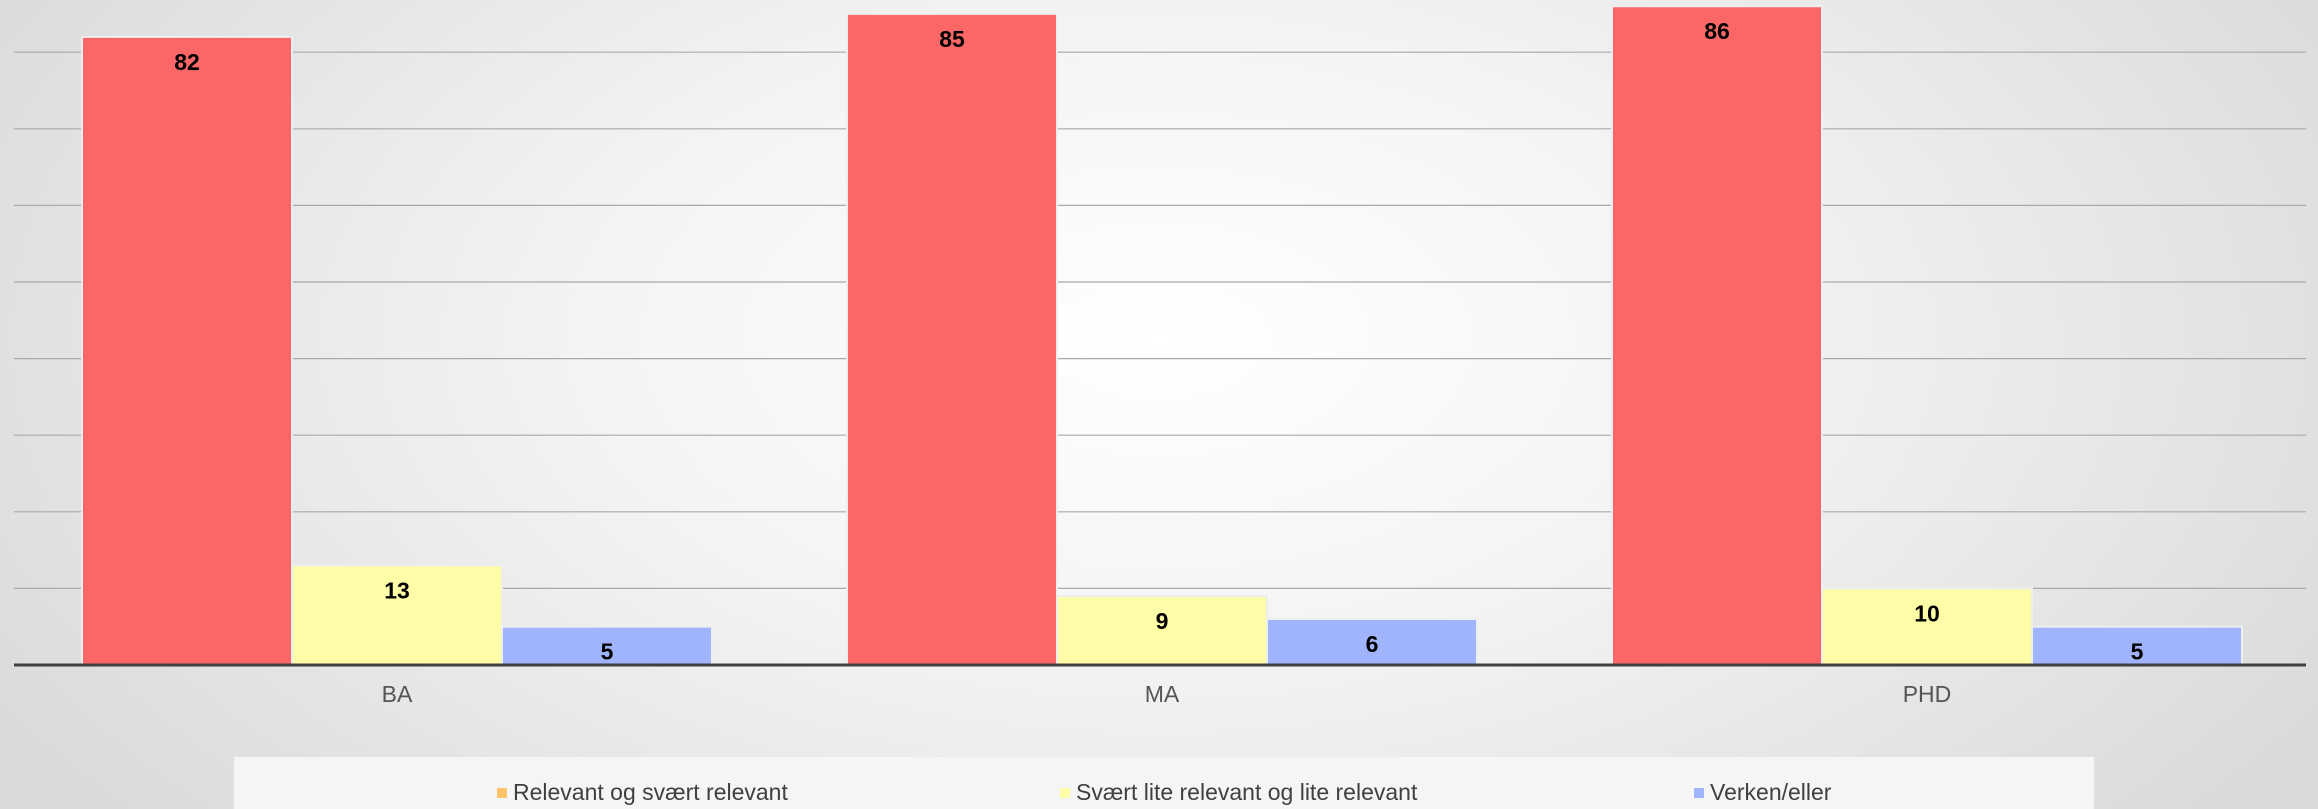 The image size is (2318, 809). I want to click on category-label: BA, so click(397, 694).